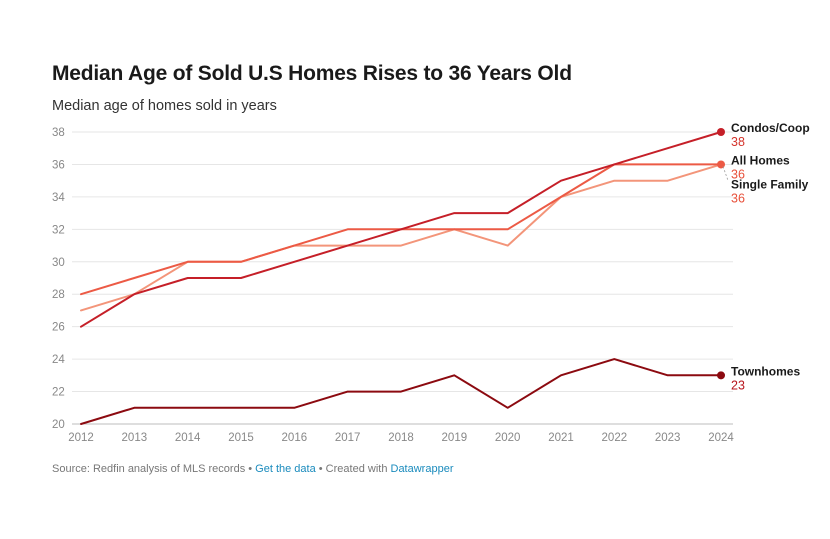 The height and width of the screenshot is (539, 830). What do you see at coordinates (135, 438) in the screenshot?
I see `x-tick-label: 2013` at bounding box center [135, 438].